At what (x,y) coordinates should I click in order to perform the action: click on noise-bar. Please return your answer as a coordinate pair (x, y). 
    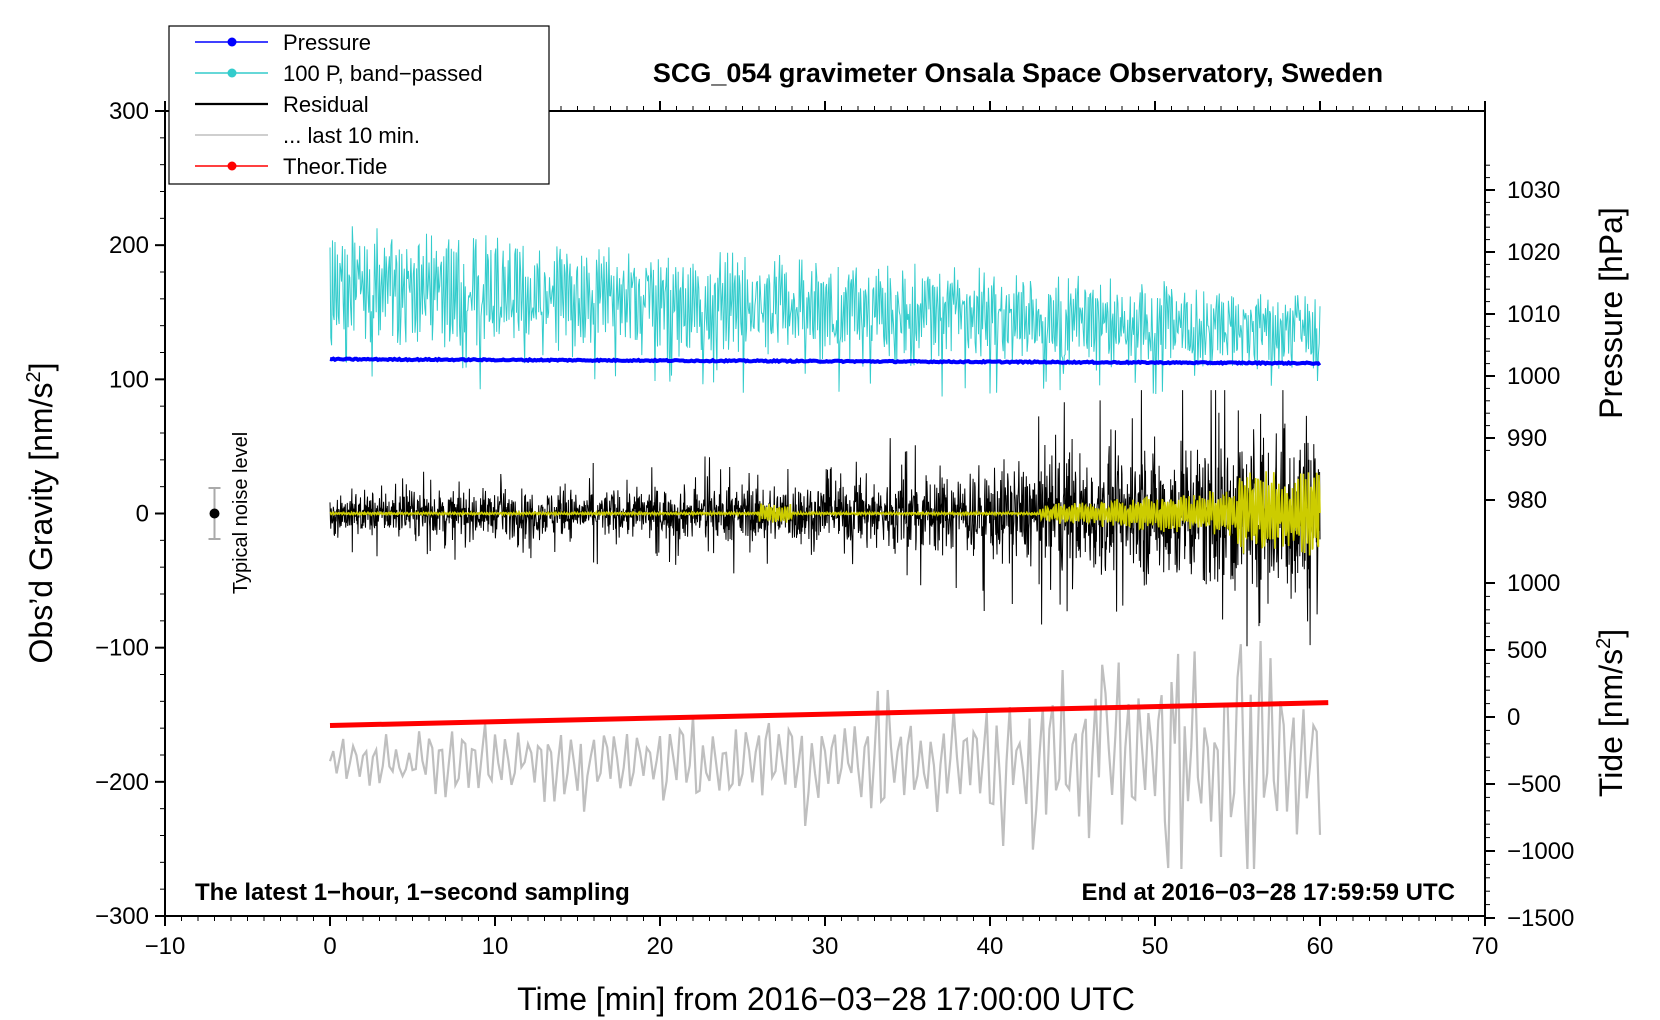
    Looking at the image, I should click on (214, 513).